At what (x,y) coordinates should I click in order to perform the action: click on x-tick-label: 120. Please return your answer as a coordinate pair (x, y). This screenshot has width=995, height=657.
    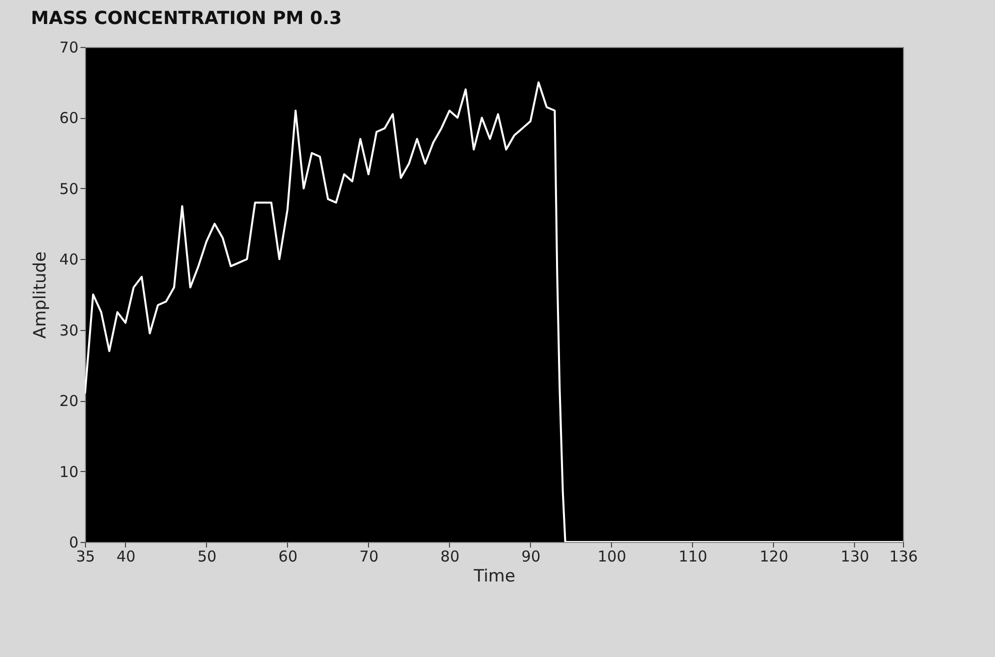
    Looking at the image, I should click on (774, 557).